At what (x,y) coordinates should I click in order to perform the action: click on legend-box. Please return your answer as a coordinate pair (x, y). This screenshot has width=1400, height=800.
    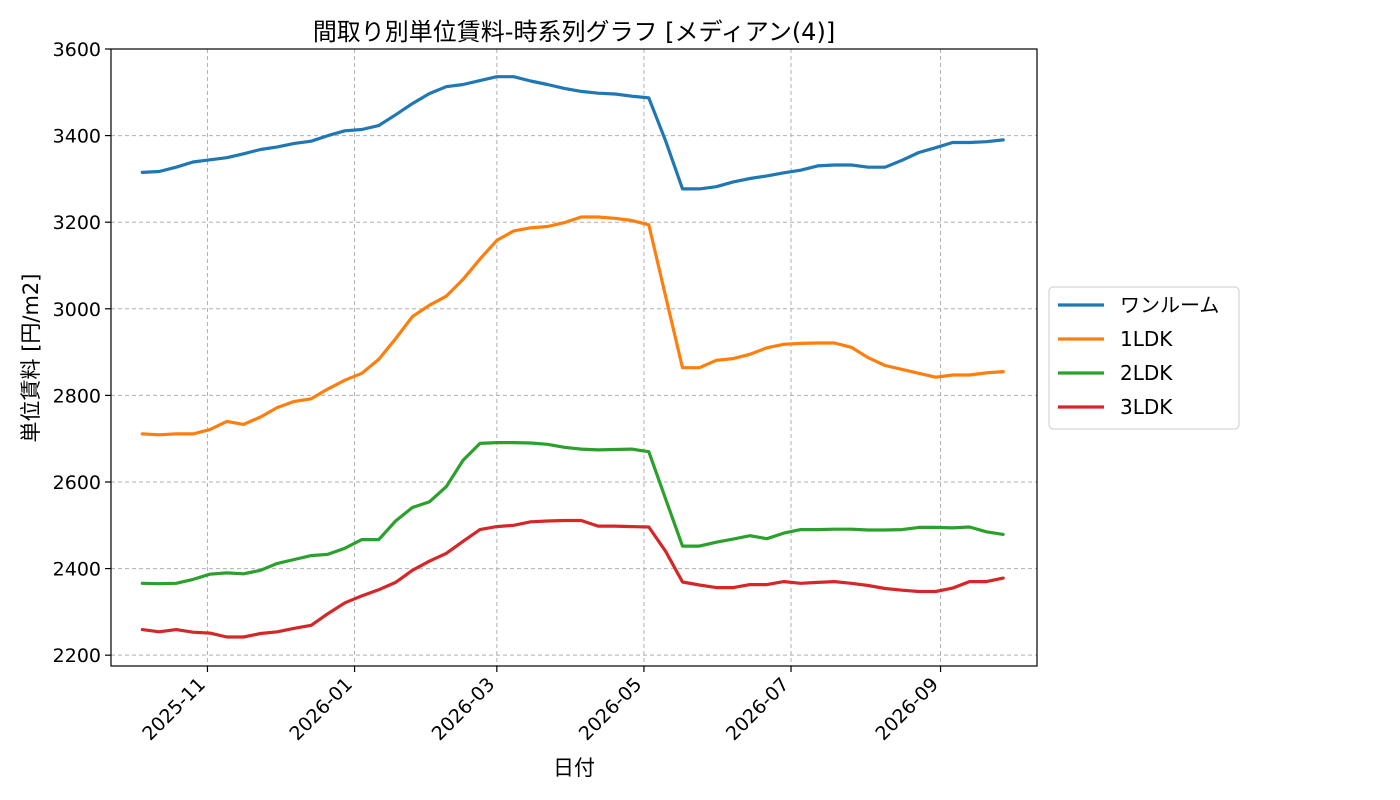
    Looking at the image, I should click on (1144, 358).